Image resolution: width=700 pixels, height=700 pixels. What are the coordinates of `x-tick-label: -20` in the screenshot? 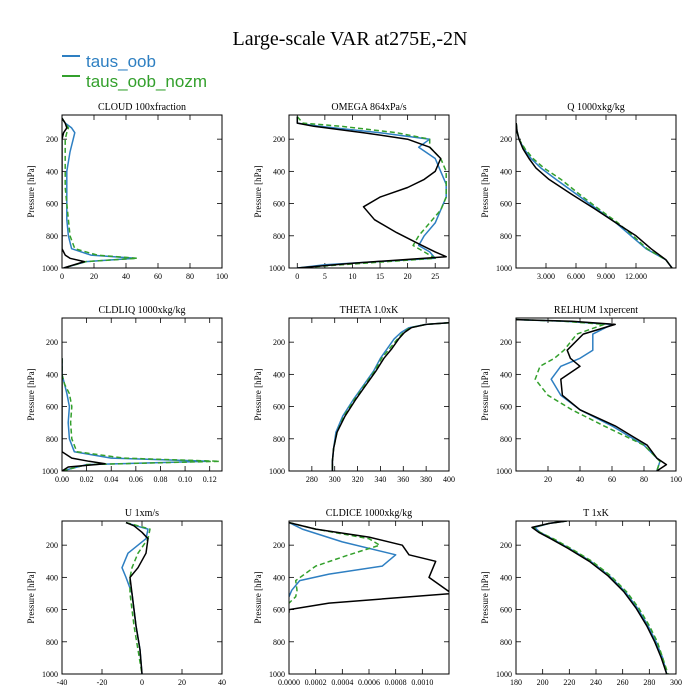 It's located at (102, 682).